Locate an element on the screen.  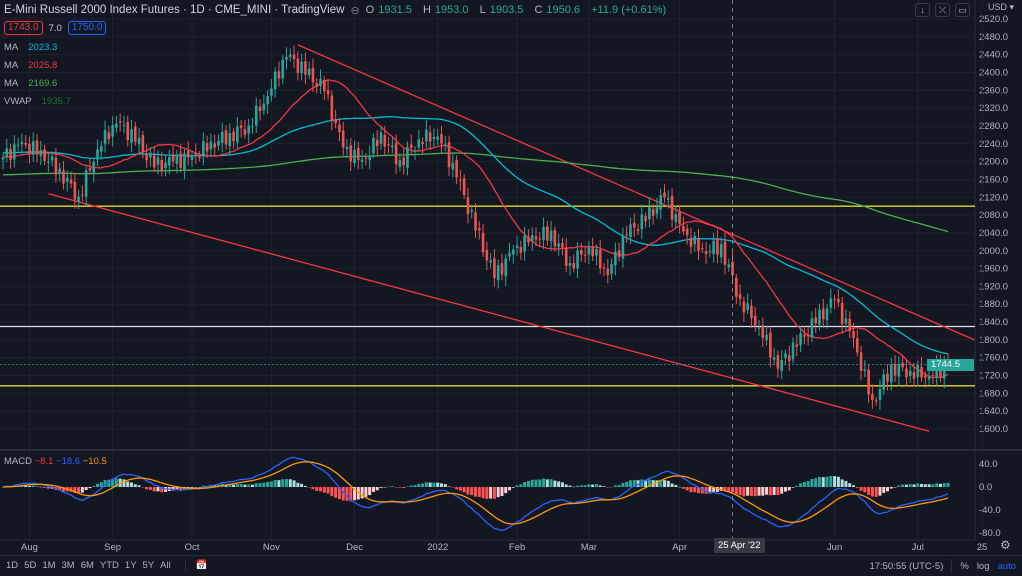
timeframe-1m: 1M is located at coordinates (49, 565).